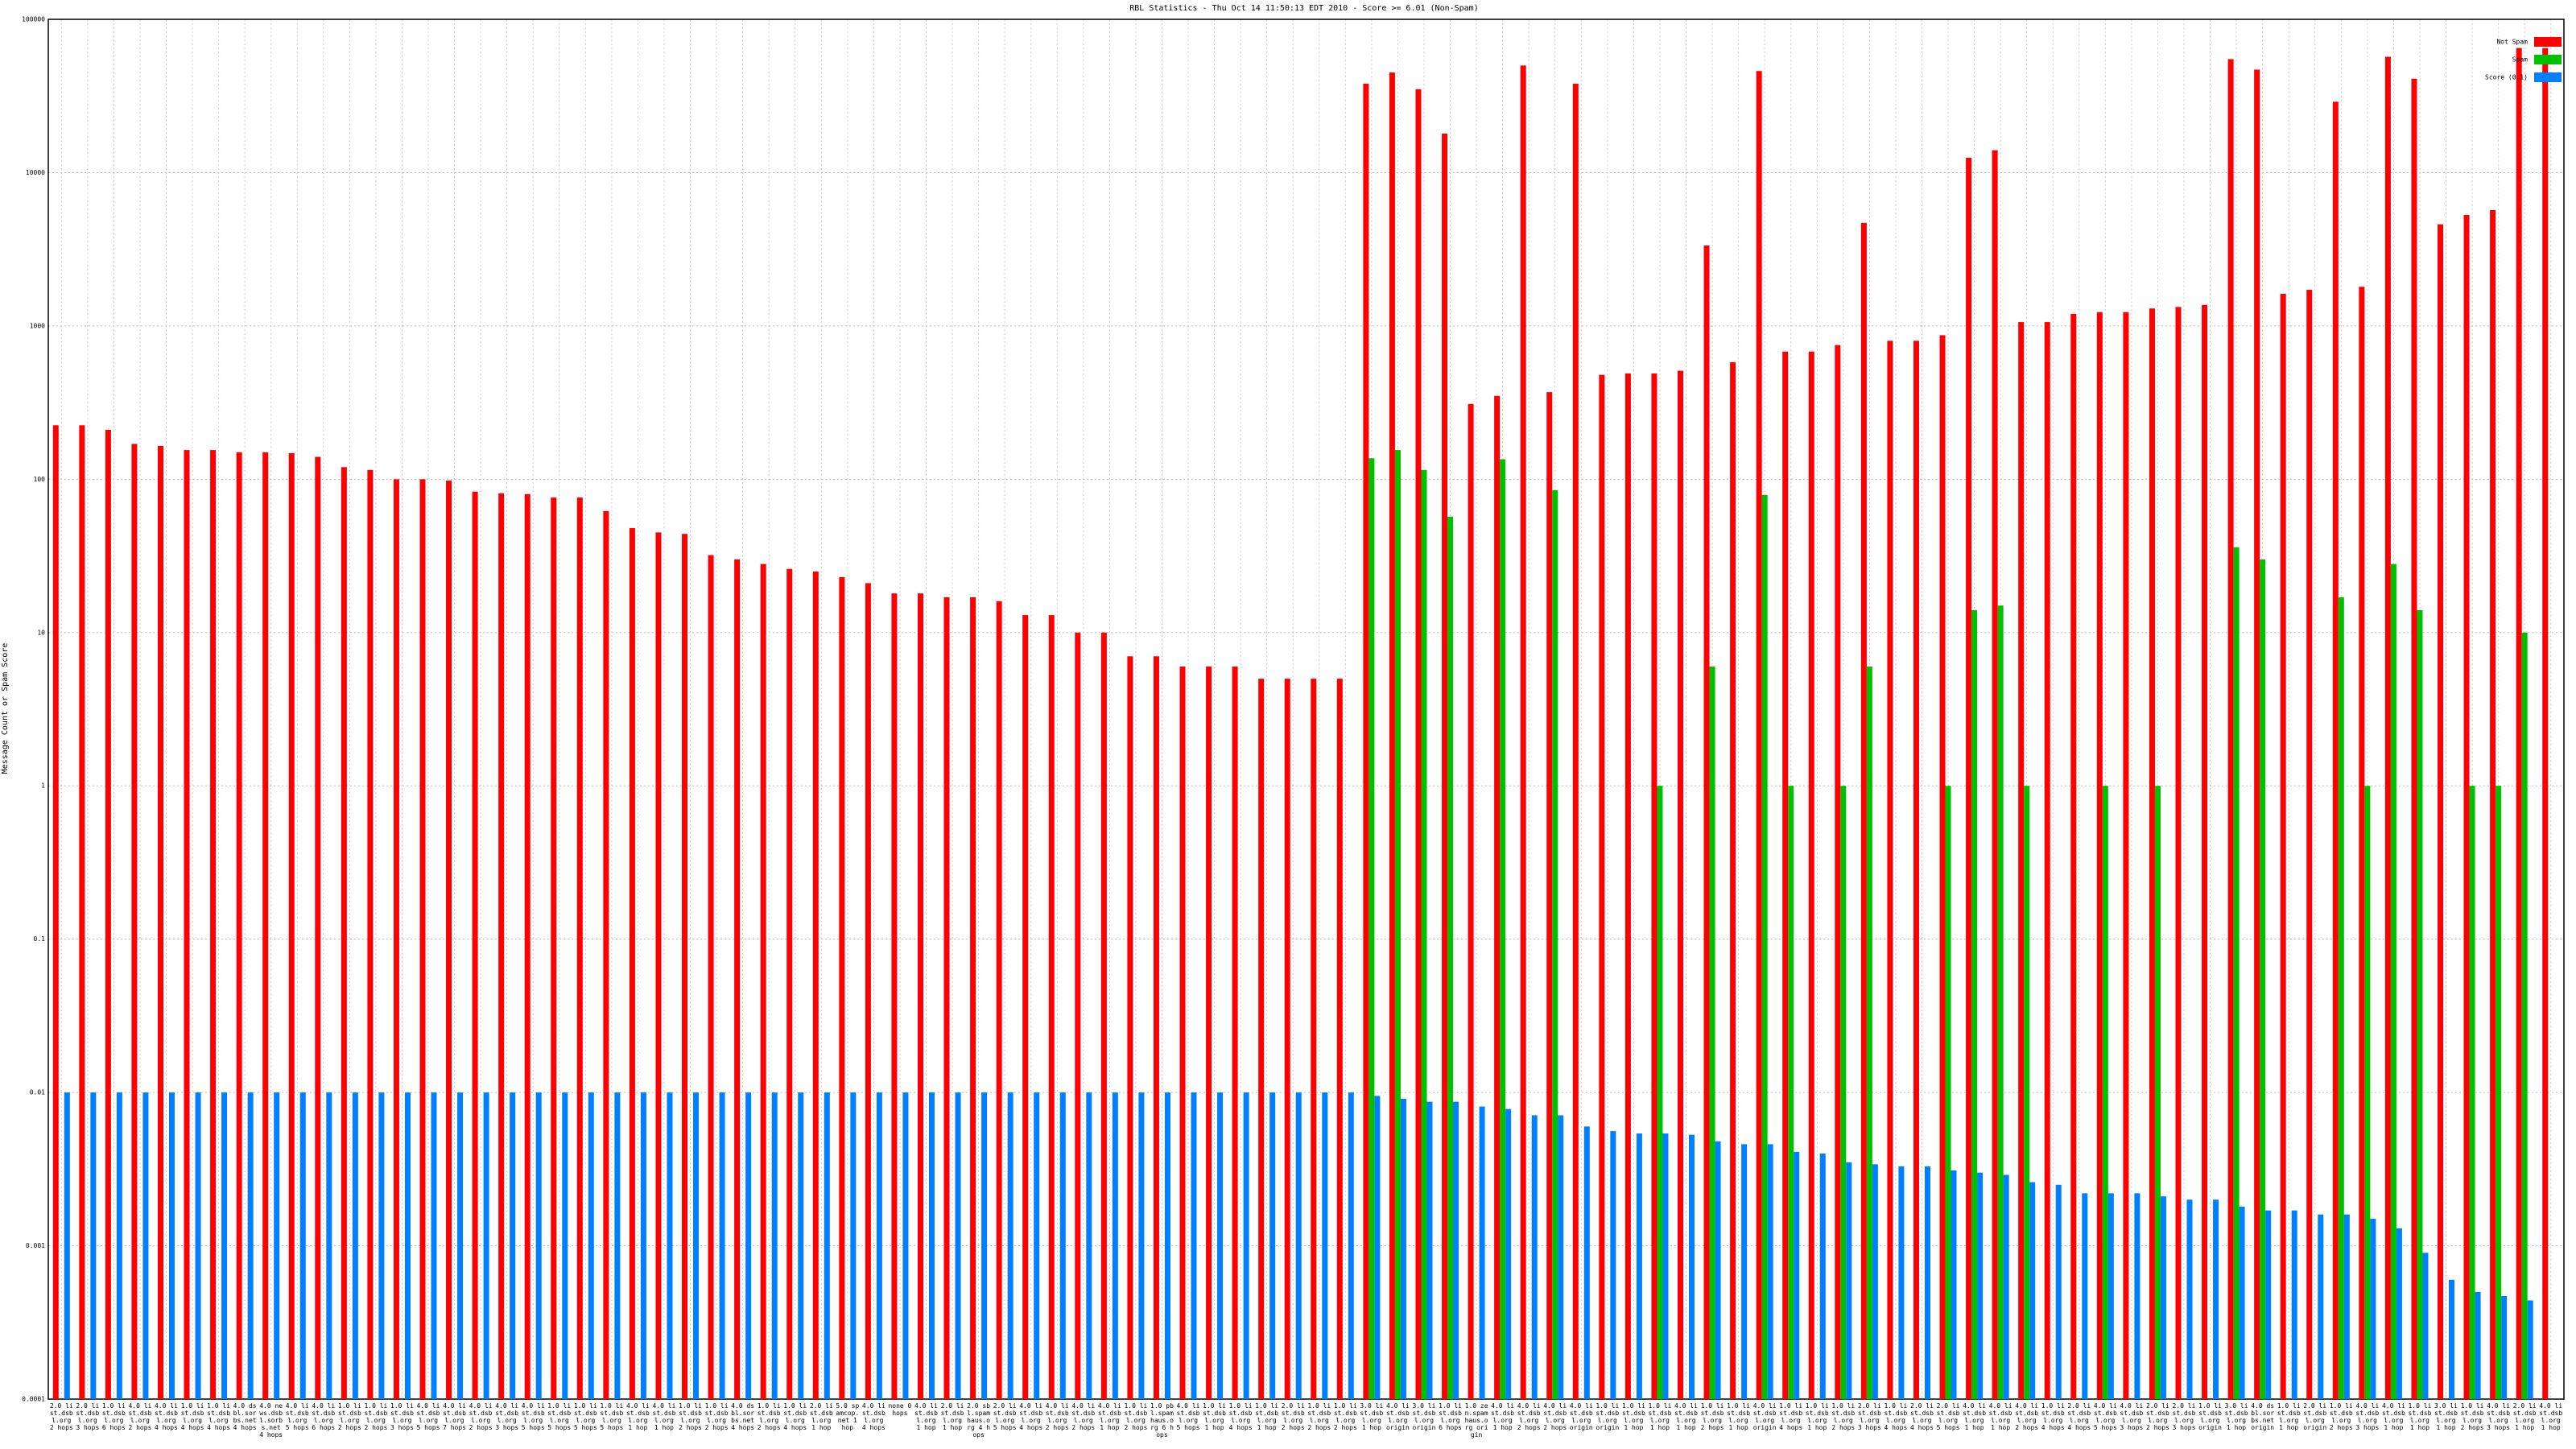  What do you see at coordinates (1948, 1416) in the screenshot?
I see `x-tick-label: 2.0 list.dsbl.org 5 hops` at bounding box center [1948, 1416].